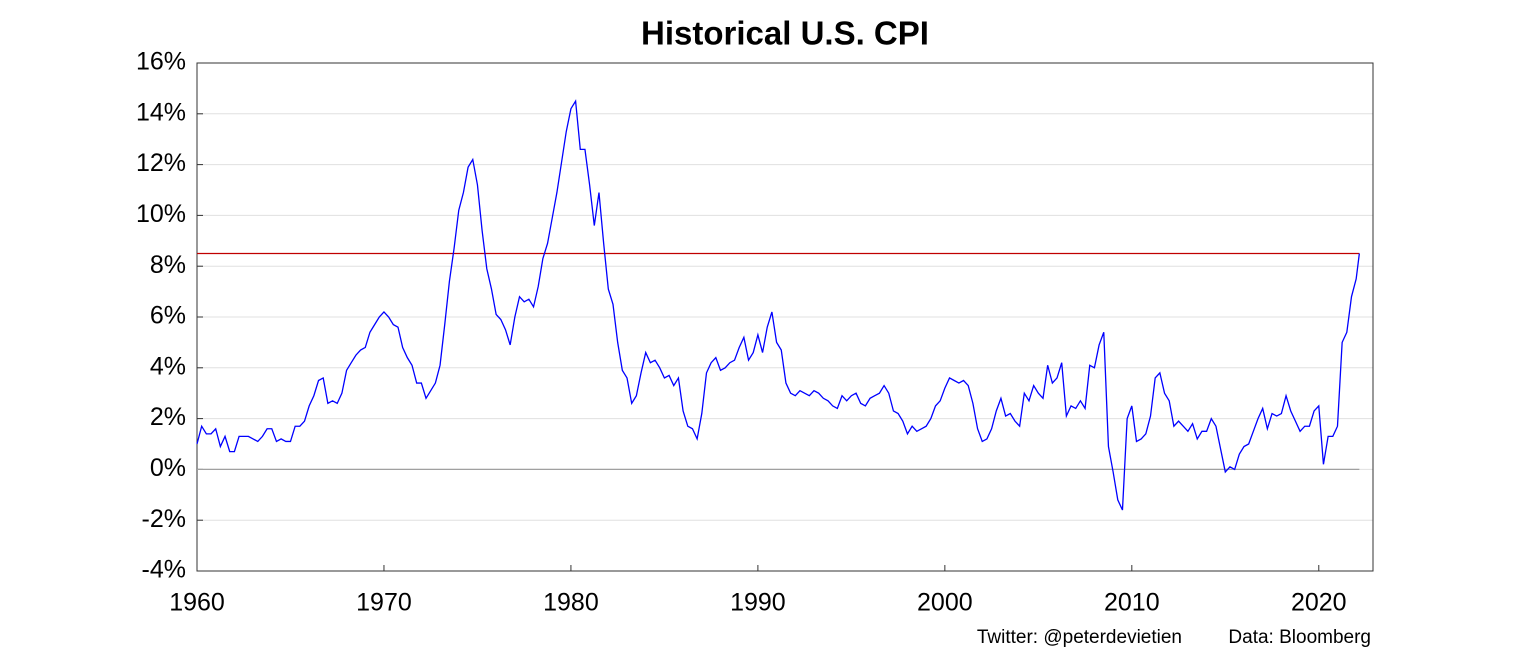 This screenshot has width=1519, height=656. Describe the element at coordinates (164, 519) in the screenshot. I see `y-tick-label: -2%` at that location.